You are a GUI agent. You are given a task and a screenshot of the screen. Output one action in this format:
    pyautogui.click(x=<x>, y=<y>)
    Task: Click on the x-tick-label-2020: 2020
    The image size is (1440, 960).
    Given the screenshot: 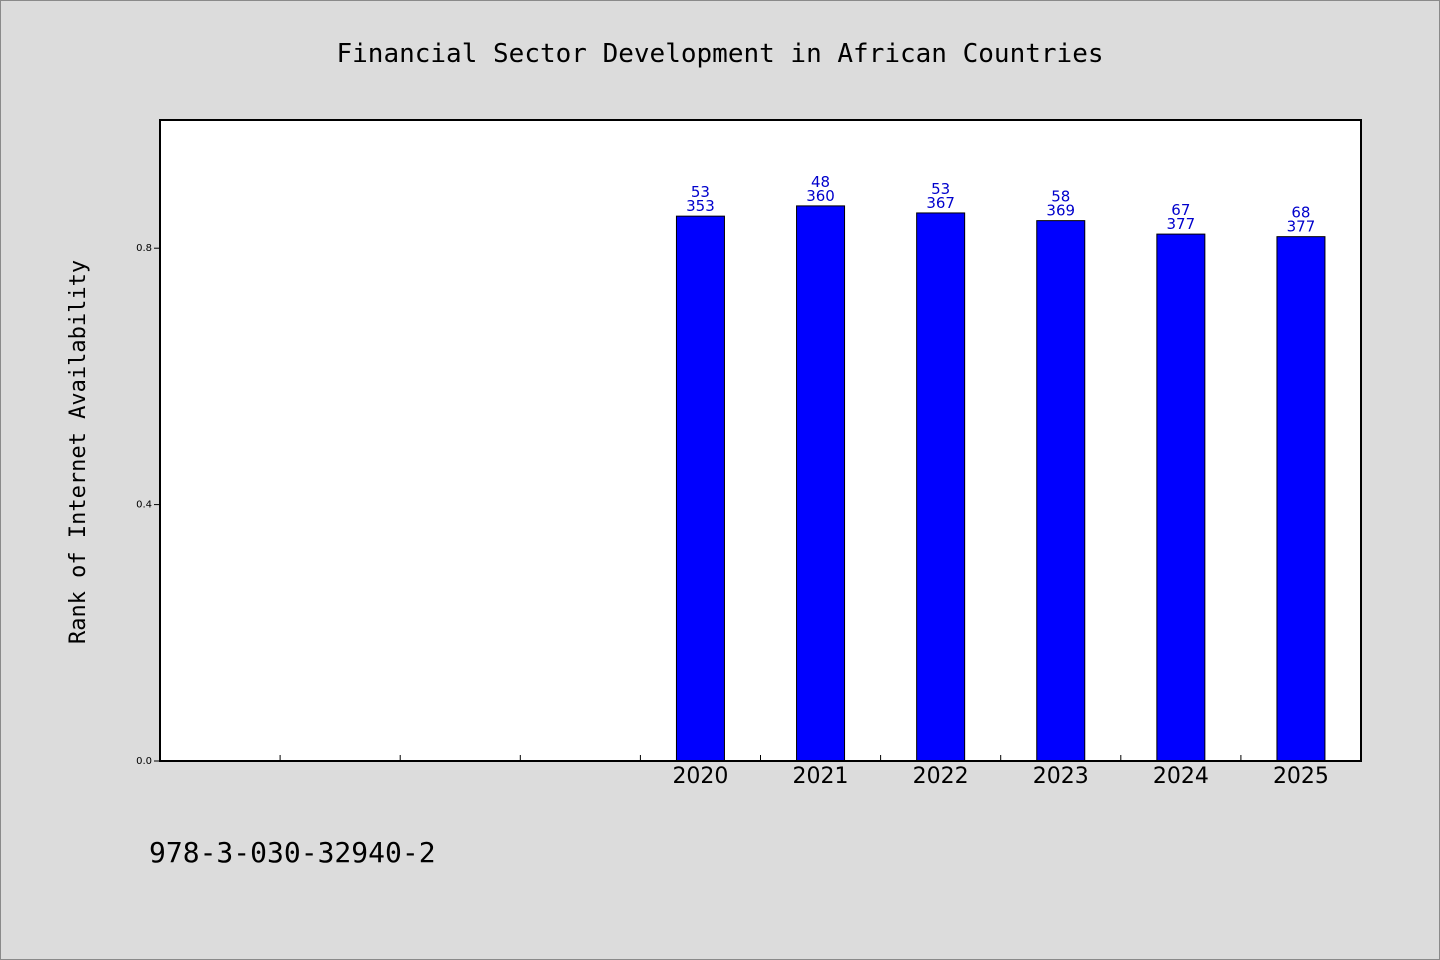 What is the action you would take?
    pyautogui.click(x=700, y=776)
    